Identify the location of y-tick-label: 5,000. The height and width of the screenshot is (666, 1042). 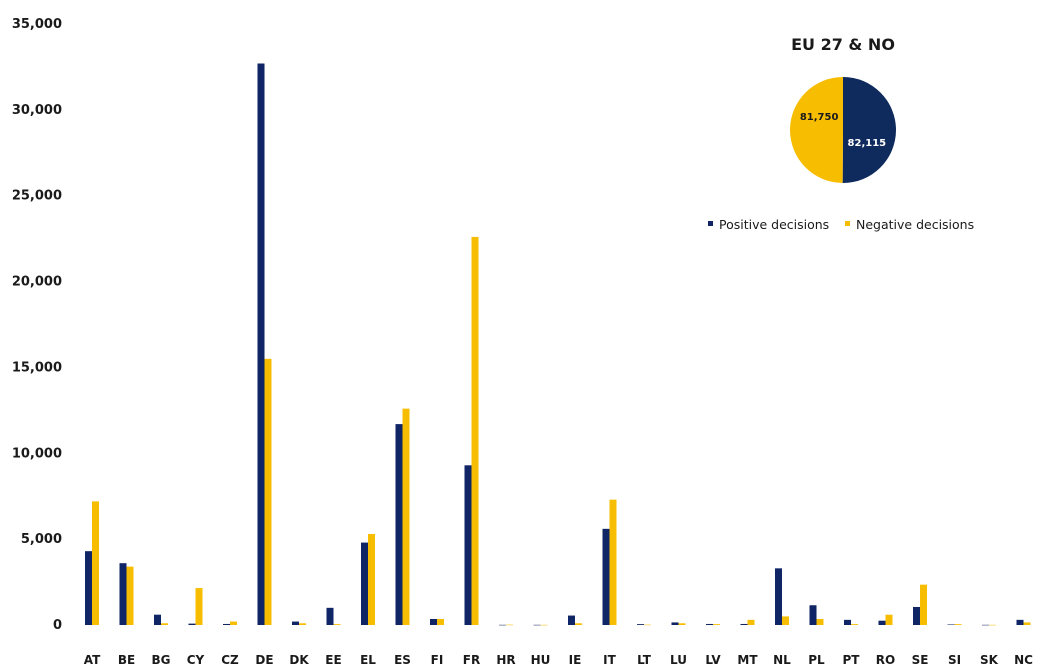
(41, 539).